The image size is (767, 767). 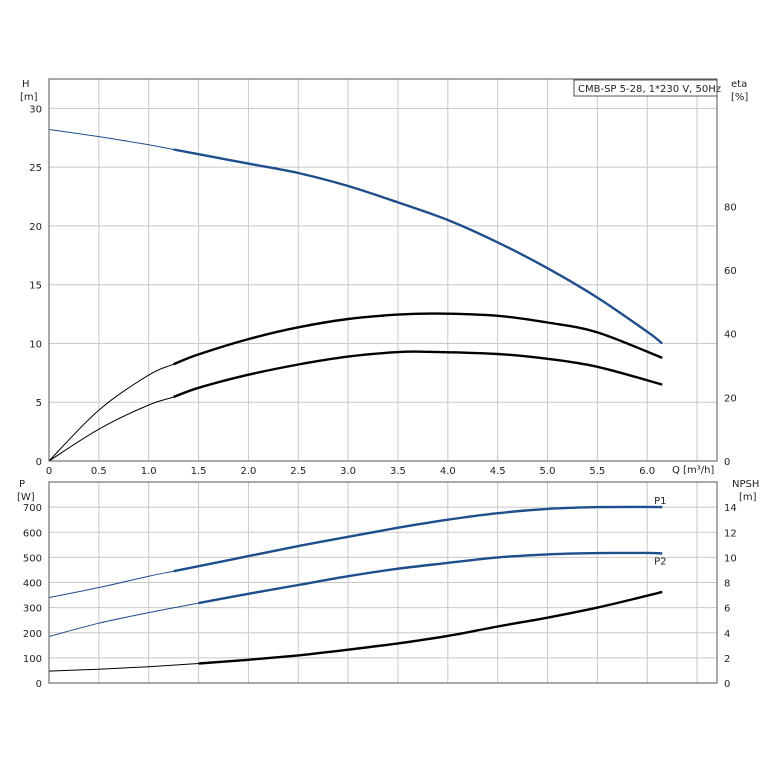 I want to click on x-axis-label: Q [m³/h], so click(x=693, y=470).